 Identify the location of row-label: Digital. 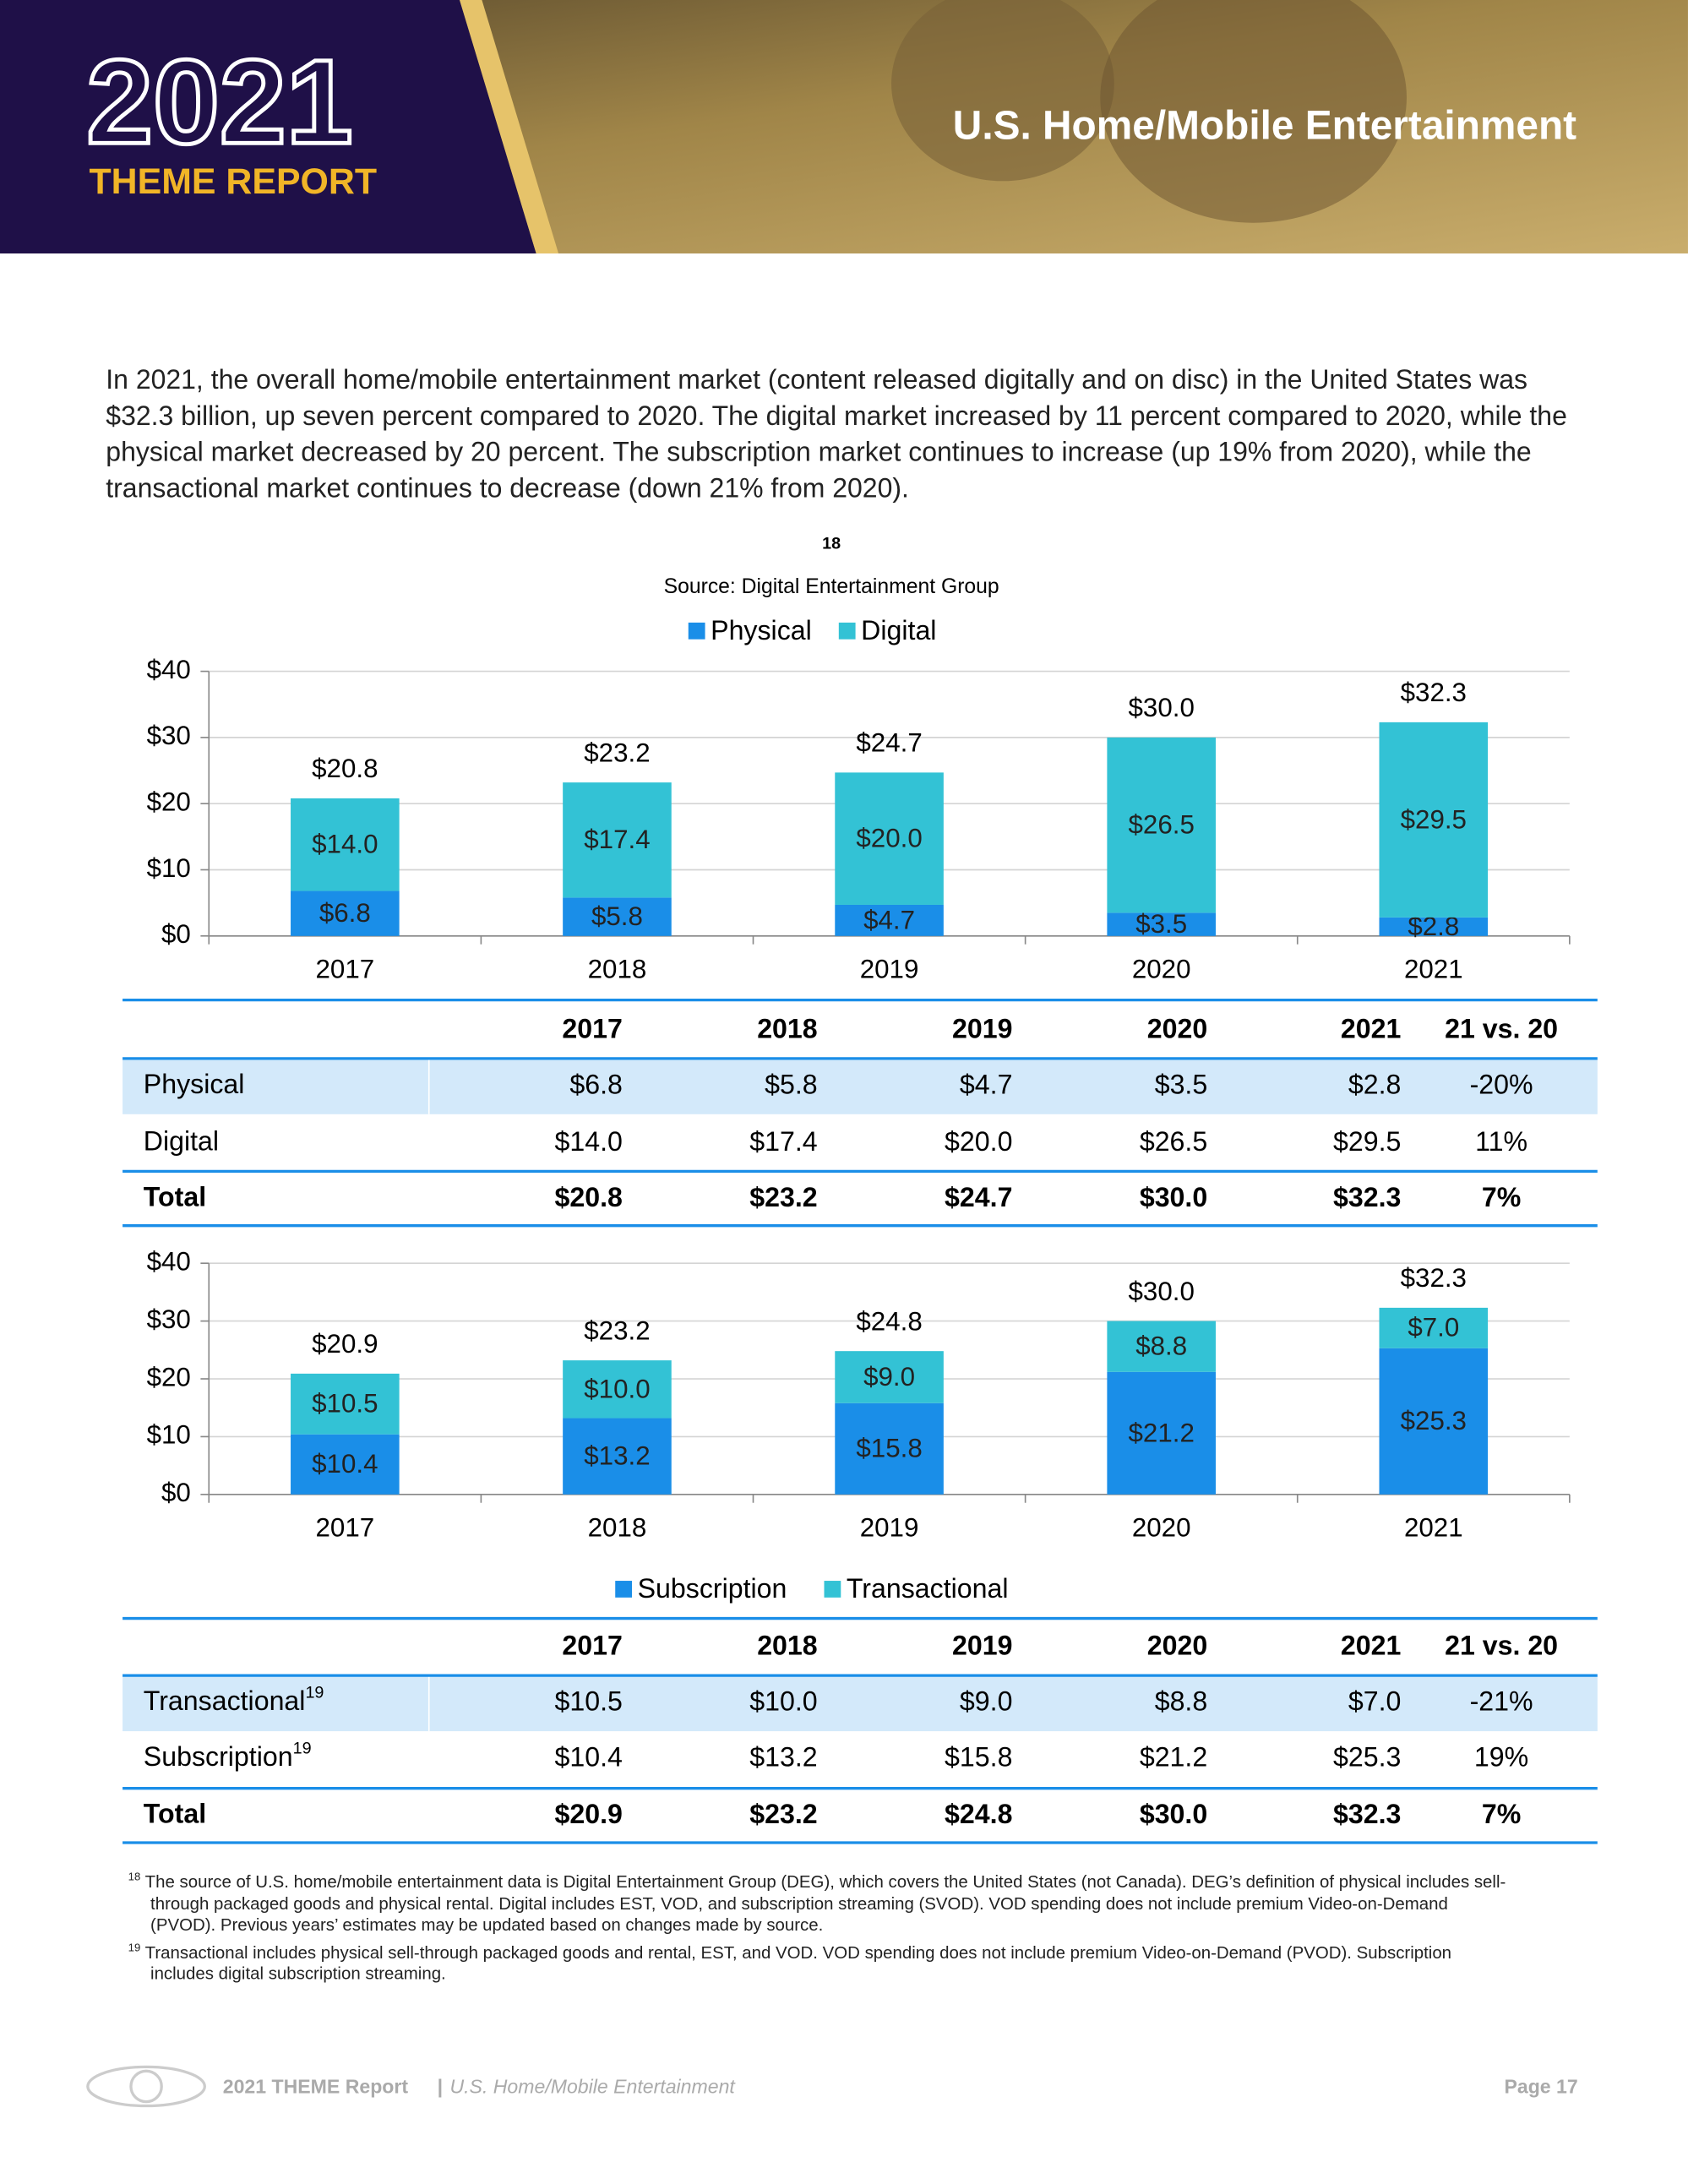
(181, 1141).